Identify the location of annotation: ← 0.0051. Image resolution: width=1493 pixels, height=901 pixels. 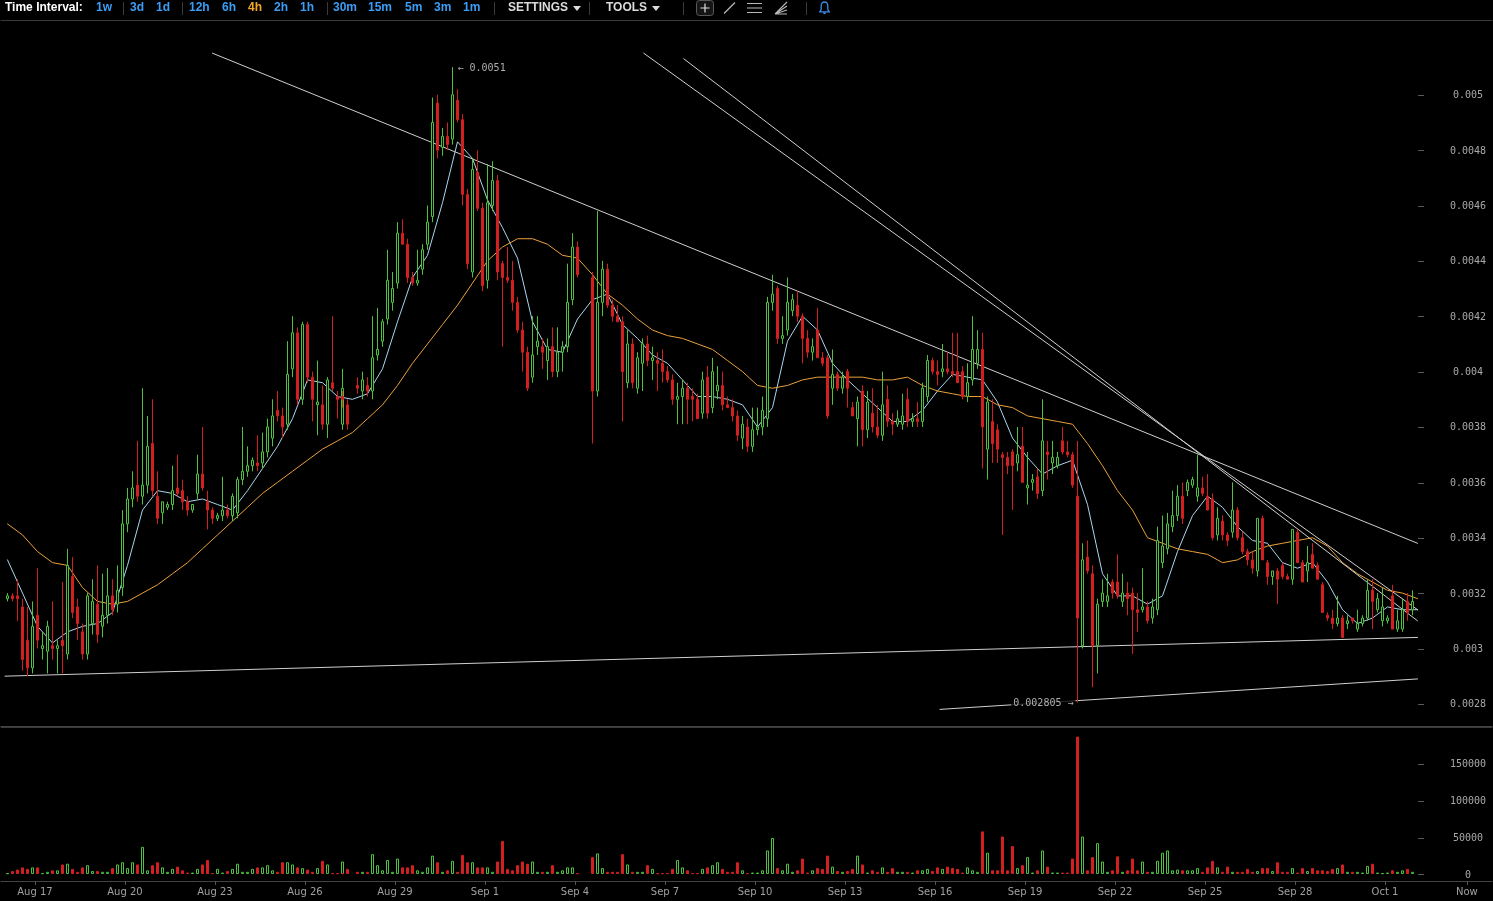
(481, 67).